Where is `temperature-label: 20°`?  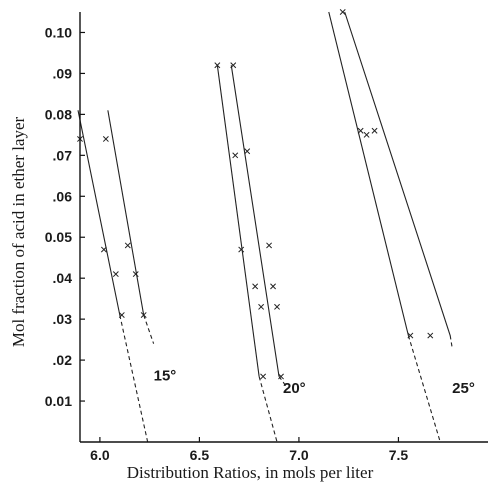 temperature-label: 20° is located at coordinates (294, 388).